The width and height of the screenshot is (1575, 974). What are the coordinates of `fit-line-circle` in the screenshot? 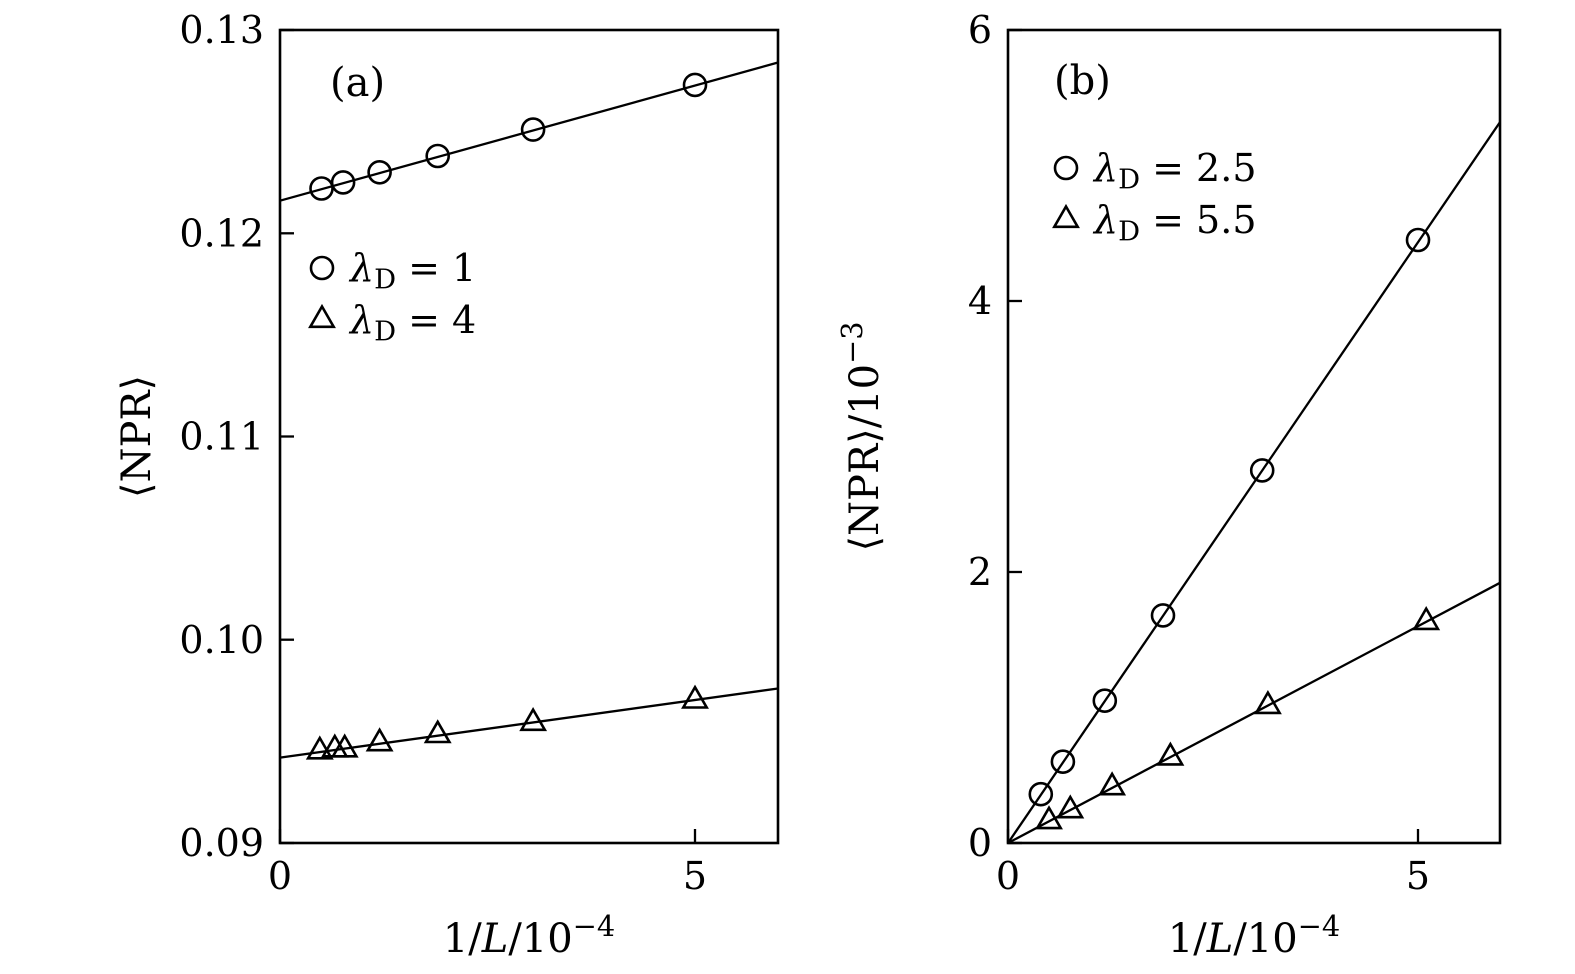 It's located at (529, 131).